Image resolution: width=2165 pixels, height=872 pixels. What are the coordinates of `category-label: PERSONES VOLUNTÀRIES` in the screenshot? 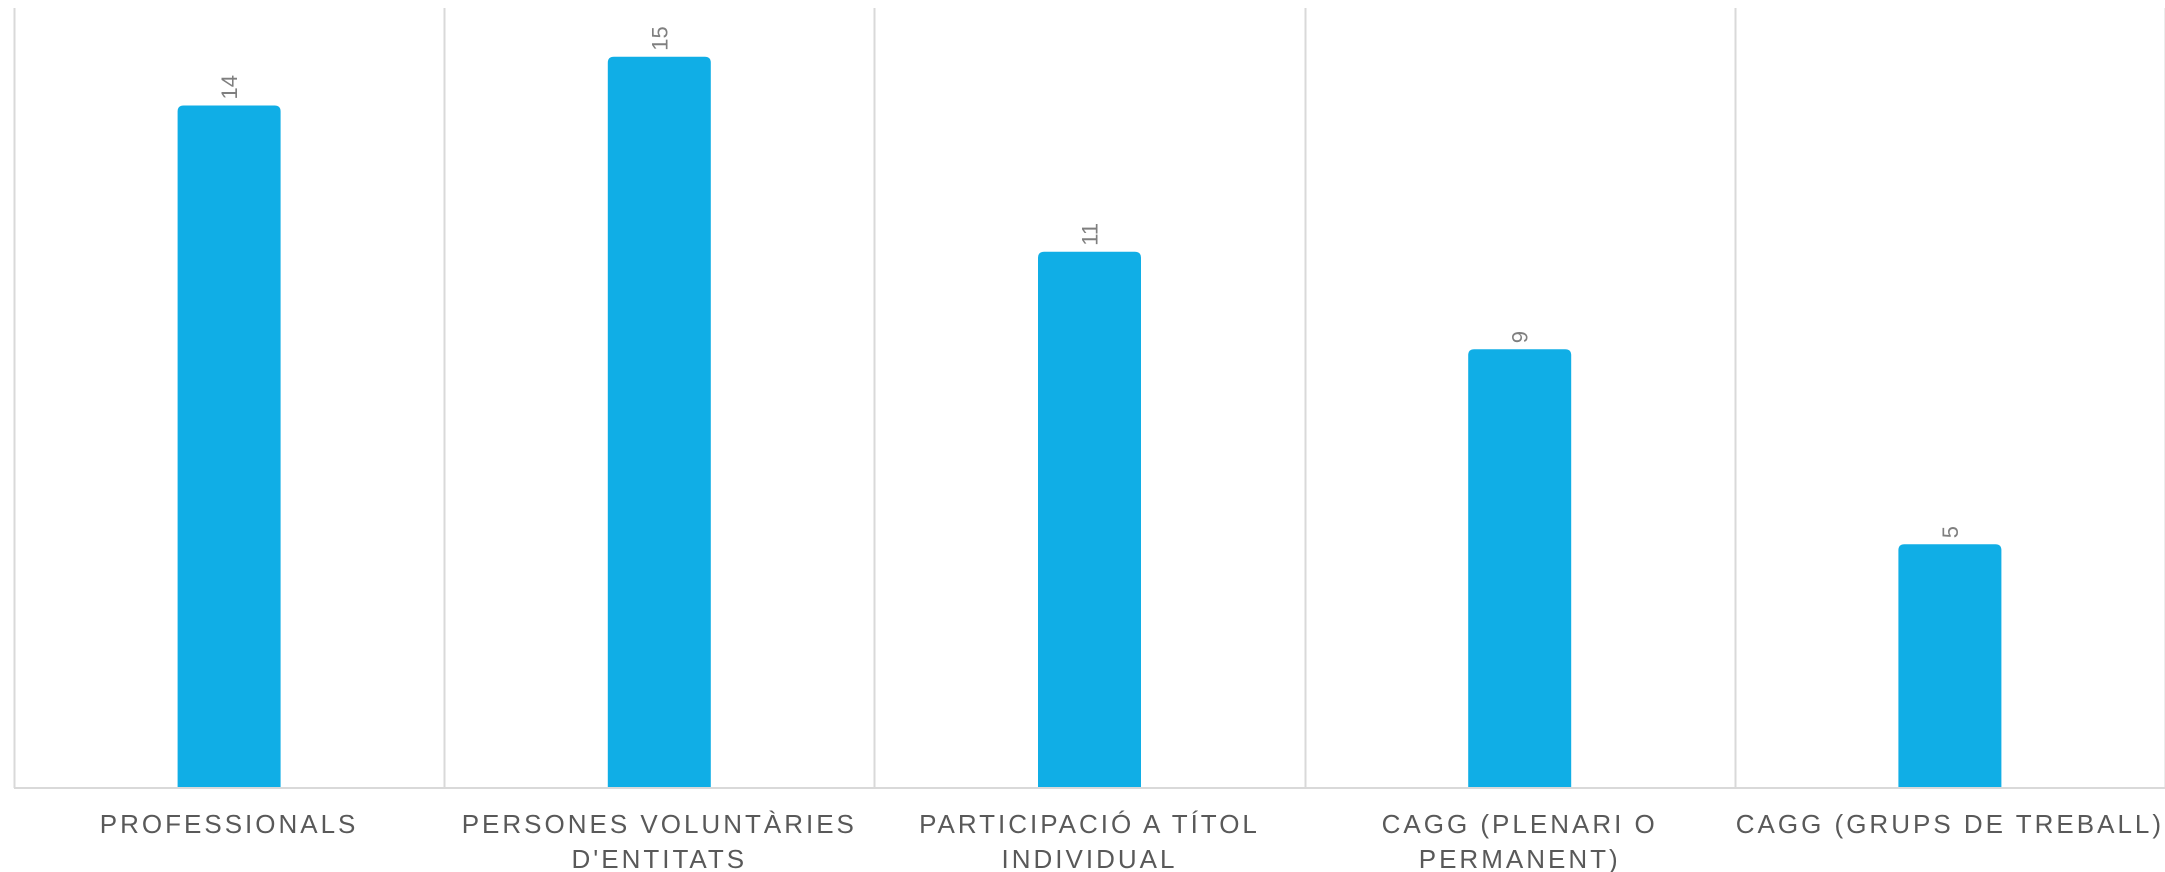 It's located at (659, 824).